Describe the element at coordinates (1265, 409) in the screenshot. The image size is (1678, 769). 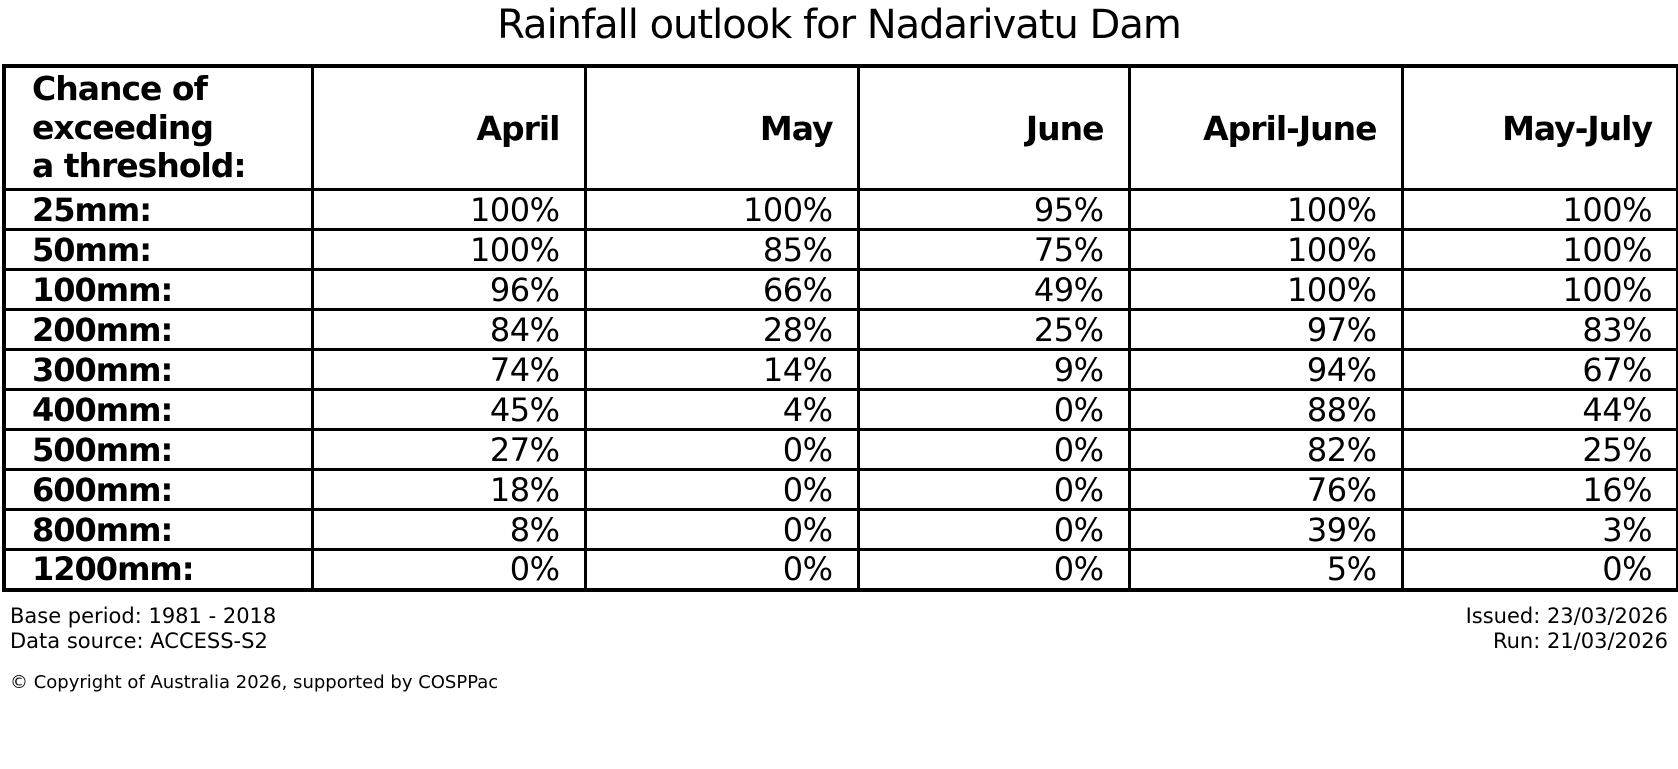
I see `value-cell-april-june: 88%` at that location.